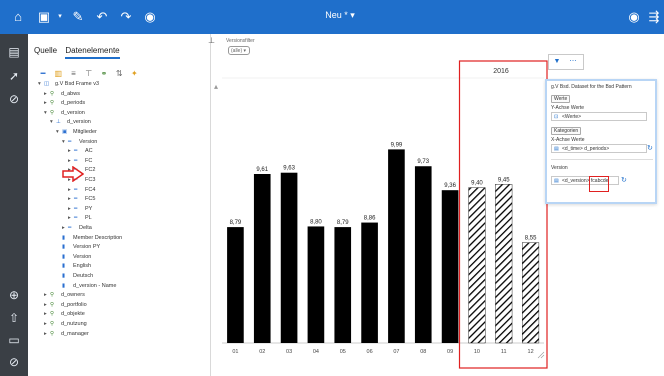  Describe the element at coordinates (58, 73) in the screenshot. I see `folder-icon: ▥` at that location.